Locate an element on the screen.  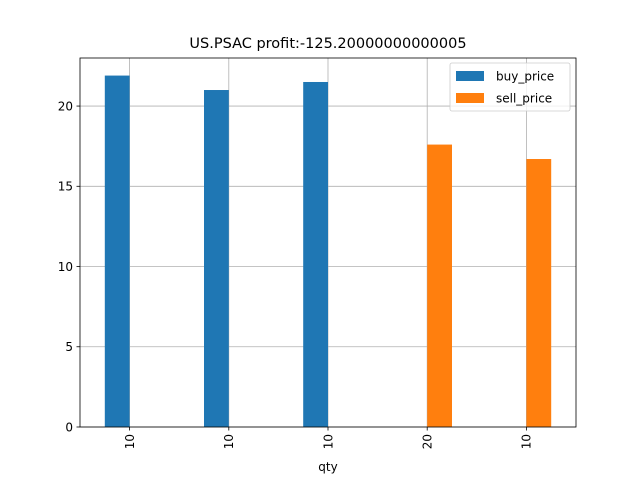
y-axis: 0 5 10 15 20 is located at coordinates (69, 266).